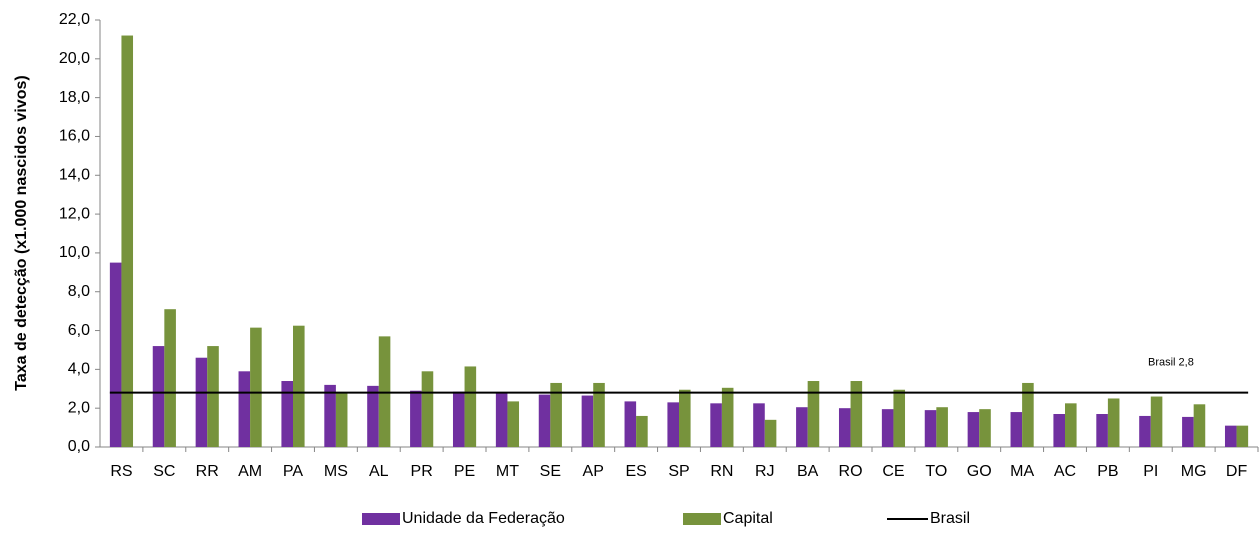  What do you see at coordinates (979, 471) in the screenshot?
I see `x-tick-label: GO` at bounding box center [979, 471].